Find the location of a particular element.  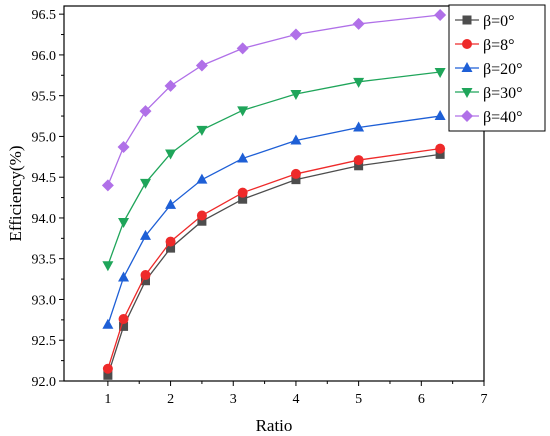

y-tick-label: 93.0 is located at coordinates (44, 300).